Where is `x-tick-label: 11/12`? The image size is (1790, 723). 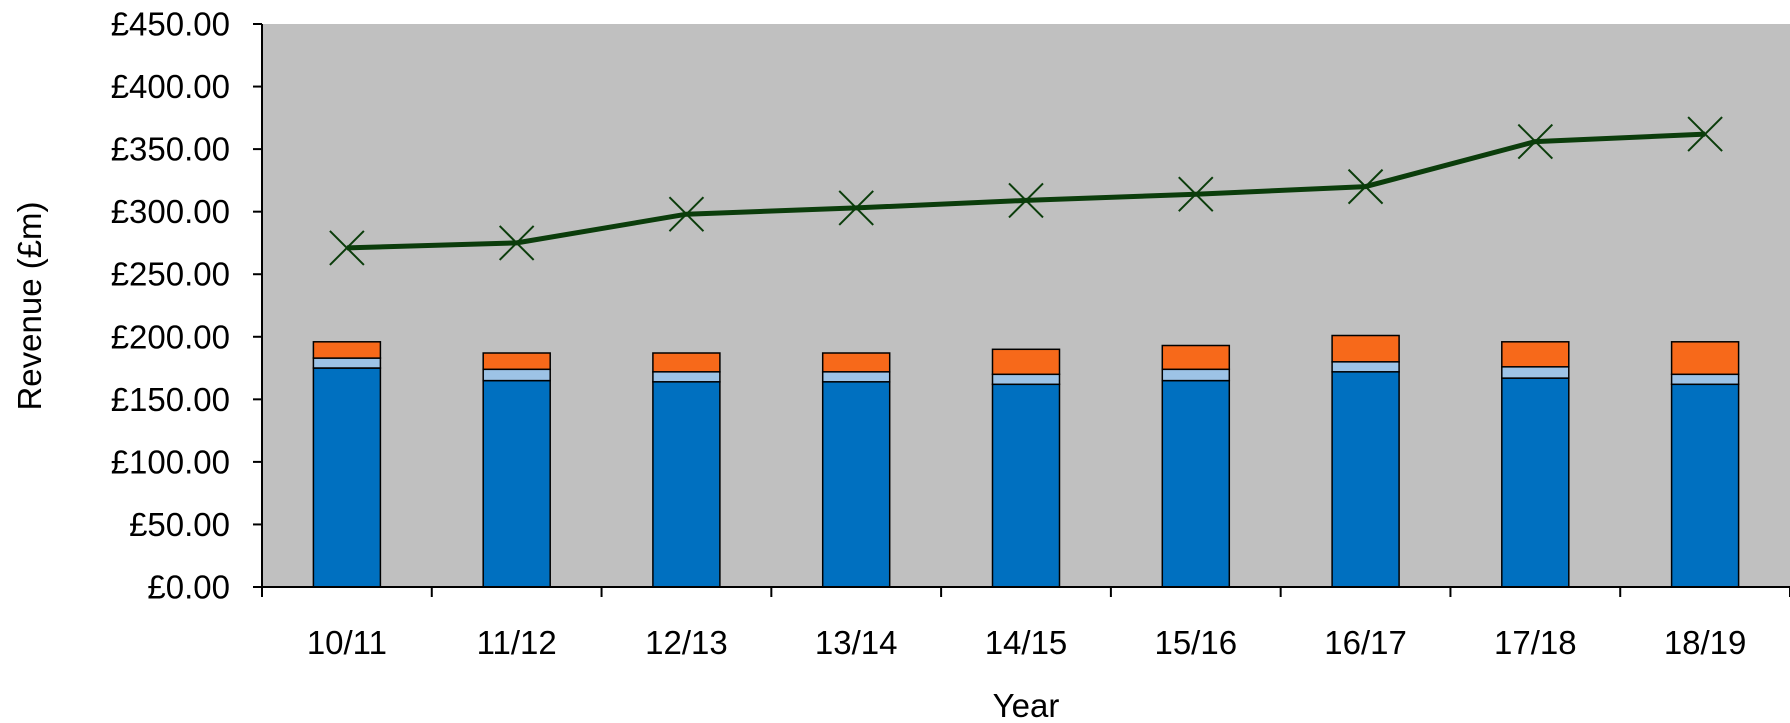 x-tick-label: 11/12 is located at coordinates (517, 642).